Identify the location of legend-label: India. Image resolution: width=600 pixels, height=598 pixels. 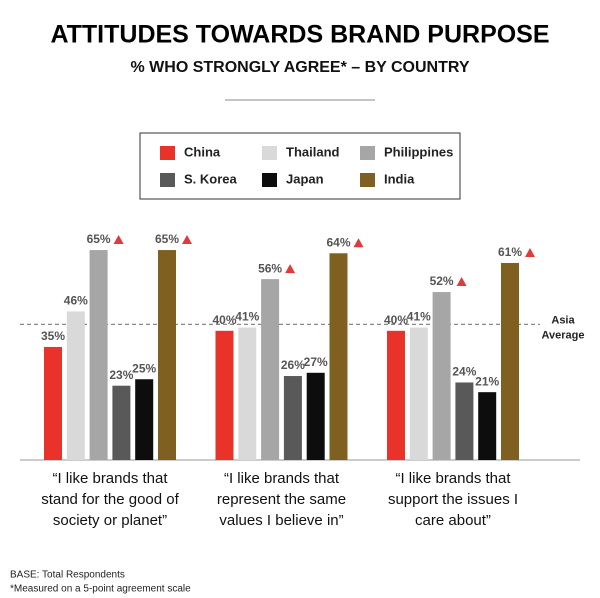
(399, 178).